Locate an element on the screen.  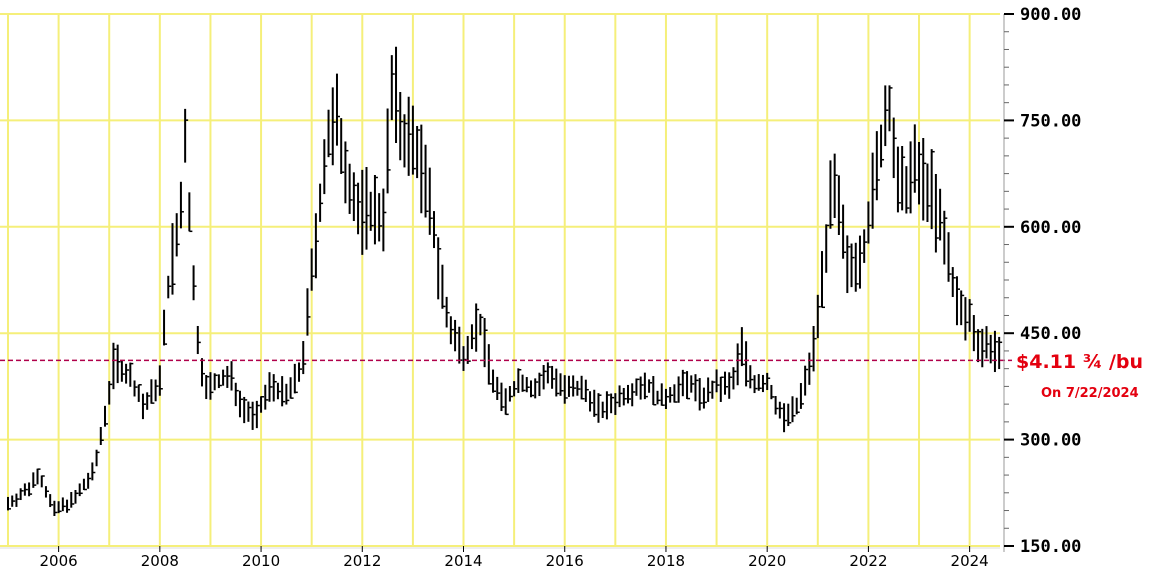
x-tick-label: 2018 is located at coordinates (666, 561).